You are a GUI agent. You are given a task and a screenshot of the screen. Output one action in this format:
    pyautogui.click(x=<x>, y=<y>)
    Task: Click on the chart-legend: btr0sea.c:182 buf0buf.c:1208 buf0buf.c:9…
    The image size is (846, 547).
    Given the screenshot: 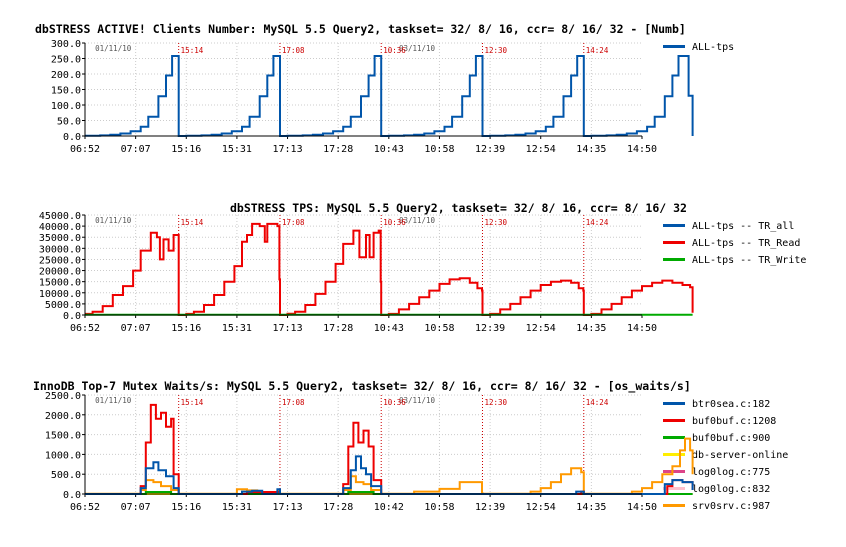 What is the action you would take?
    pyautogui.click(x=725, y=455)
    